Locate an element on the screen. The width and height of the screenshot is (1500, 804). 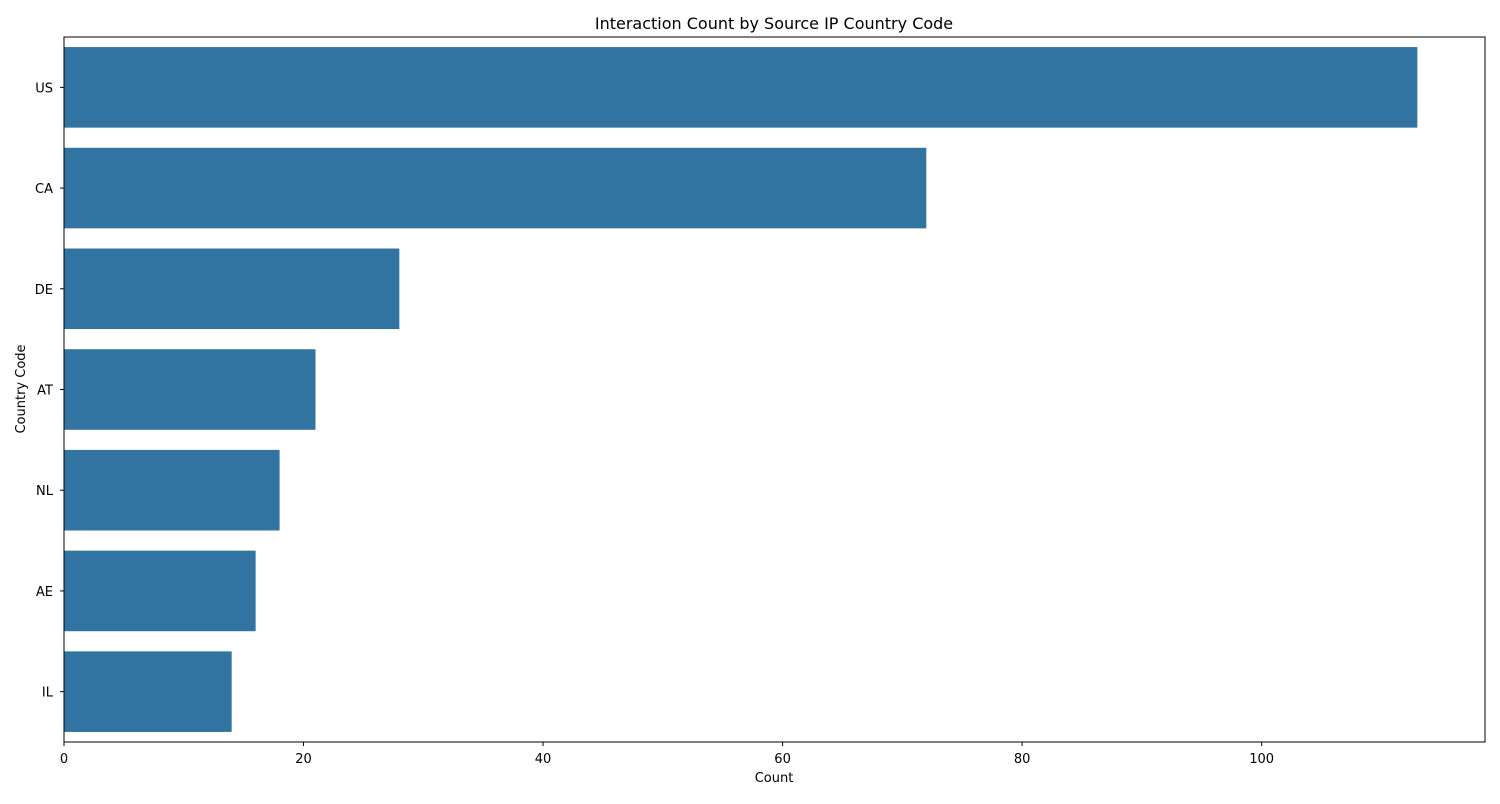
y-tick-label-ae: AE is located at coordinates (44, 592).